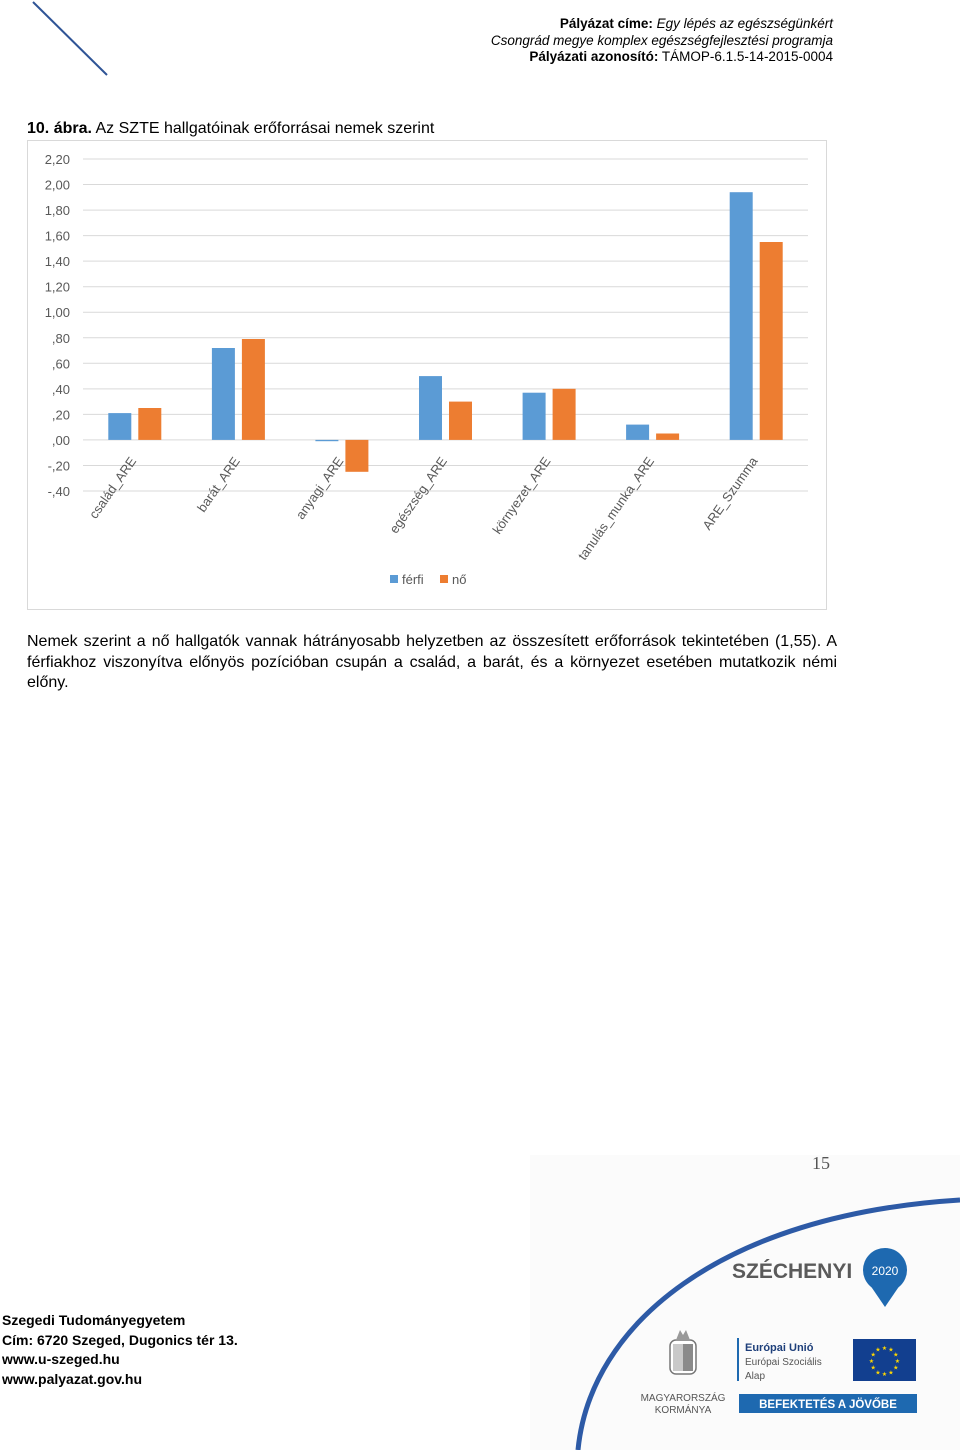 The height and width of the screenshot is (1450, 960). I want to click on hungary-crest-icon, so click(683, 1352).